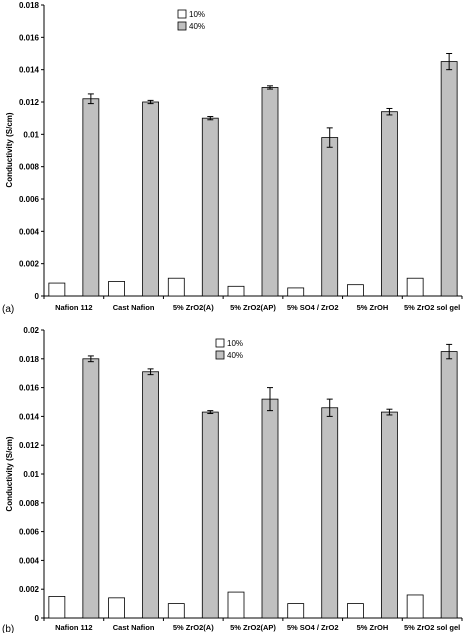 The width and height of the screenshot is (474, 633). I want to click on panel-label: (a), so click(8, 309).